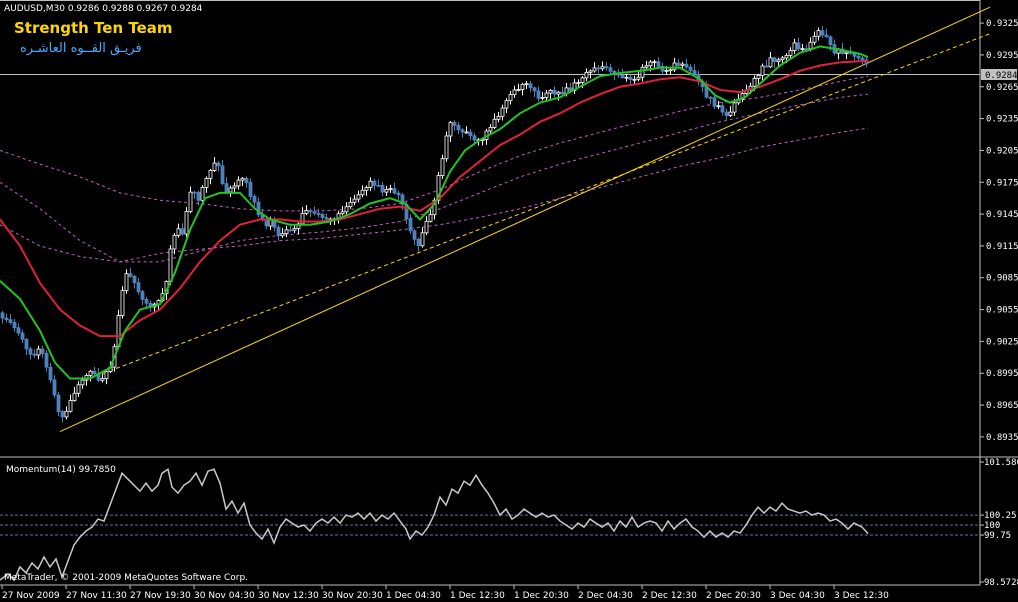 The image size is (1018, 602). What do you see at coordinates (797, 596) in the screenshot?
I see `time-tick-label: 3 Dec 04:30` at bounding box center [797, 596].